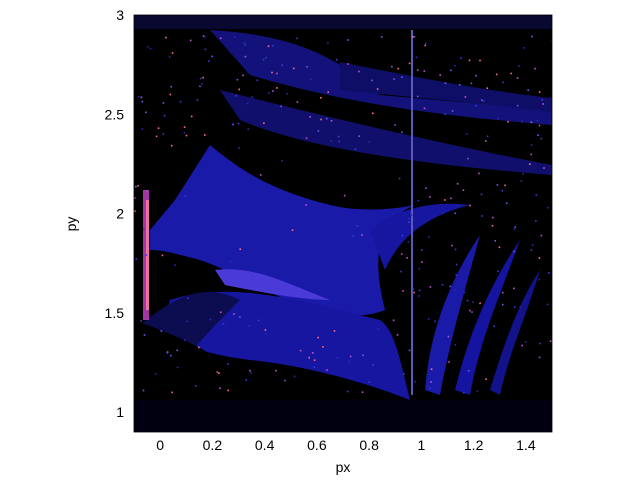 The height and width of the screenshot is (480, 640). What do you see at coordinates (213, 445) in the screenshot?
I see `x-tick-label: 0.2` at bounding box center [213, 445].